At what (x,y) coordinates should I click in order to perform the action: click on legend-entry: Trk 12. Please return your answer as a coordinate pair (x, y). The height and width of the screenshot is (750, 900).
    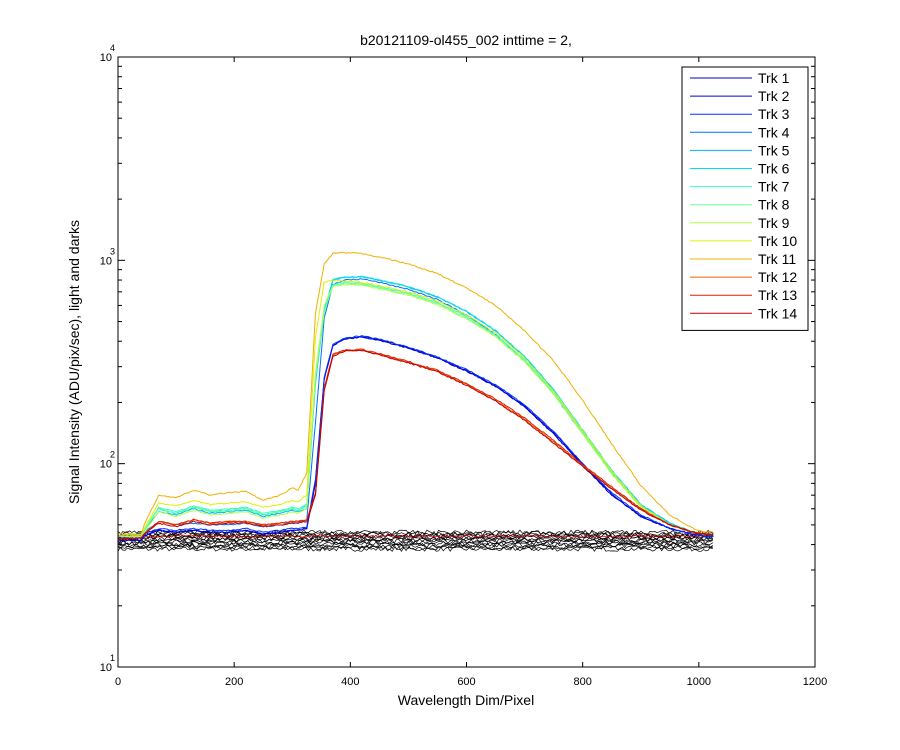
    Looking at the image, I should click on (777, 277).